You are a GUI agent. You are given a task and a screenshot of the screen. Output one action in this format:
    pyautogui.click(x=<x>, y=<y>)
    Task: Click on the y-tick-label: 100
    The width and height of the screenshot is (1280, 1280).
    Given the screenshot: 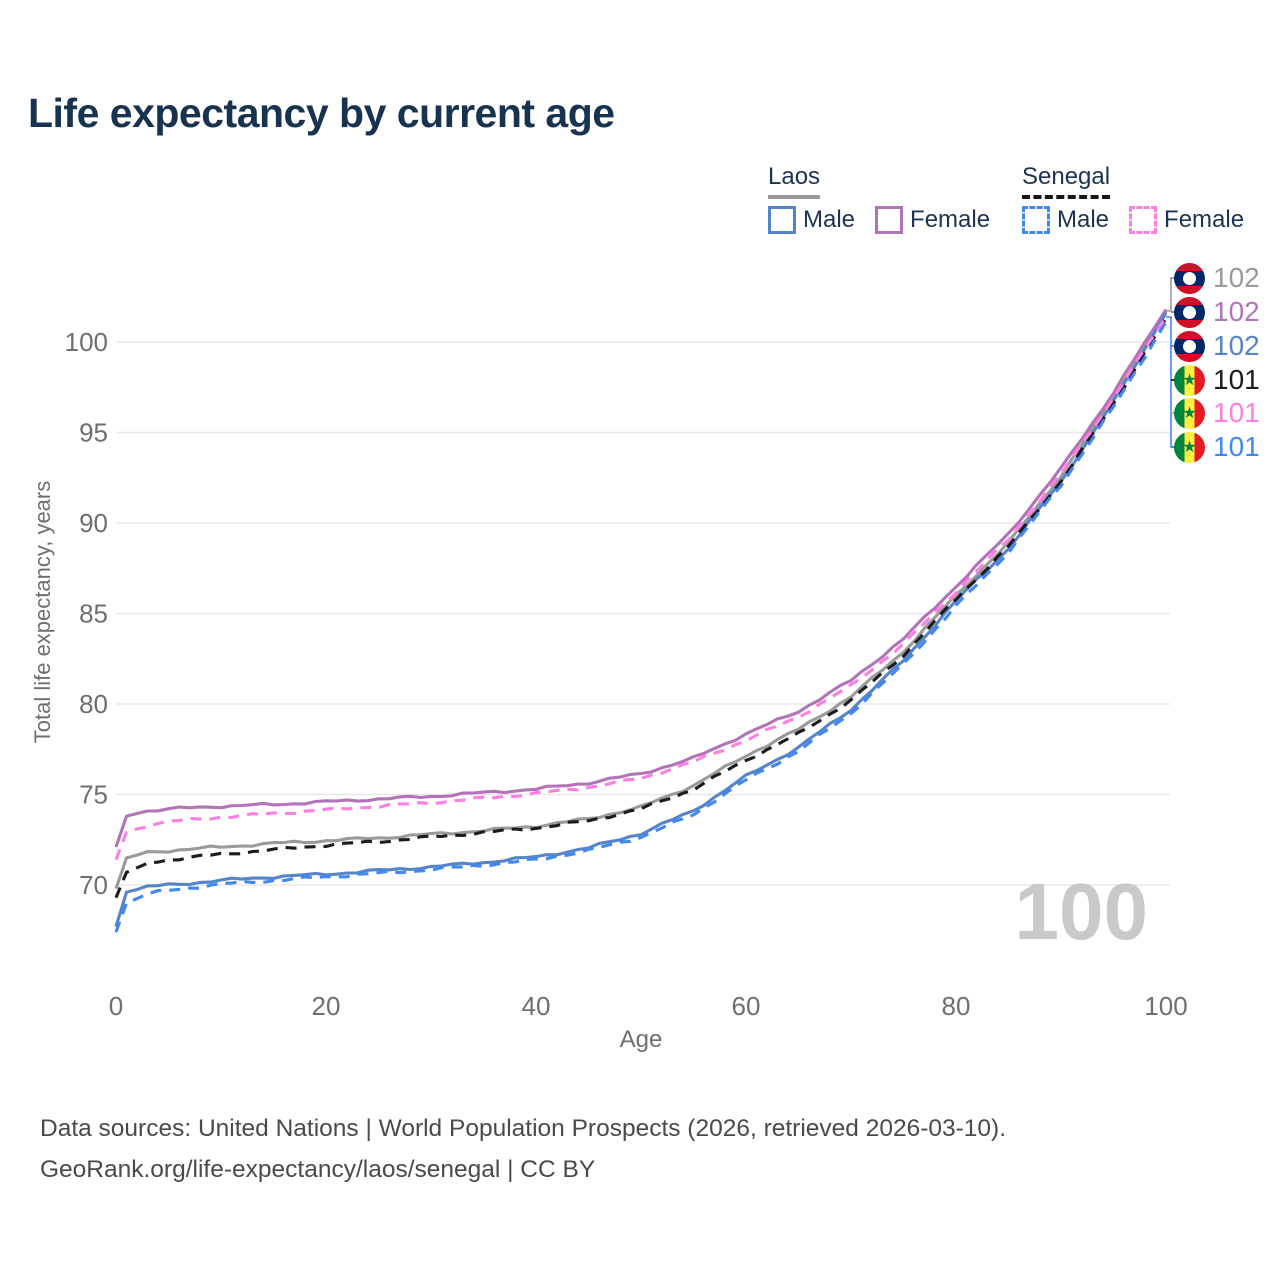 What is the action you would take?
    pyautogui.click(x=86, y=342)
    